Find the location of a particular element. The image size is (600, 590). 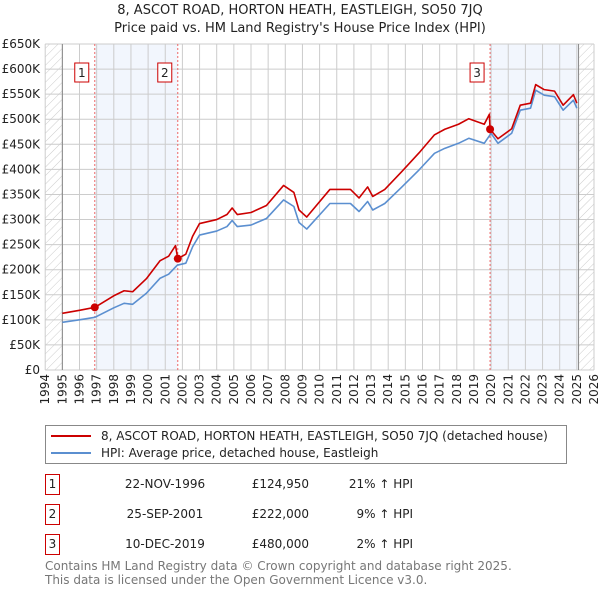

x-tick-label: 2003 is located at coordinates (200, 389).